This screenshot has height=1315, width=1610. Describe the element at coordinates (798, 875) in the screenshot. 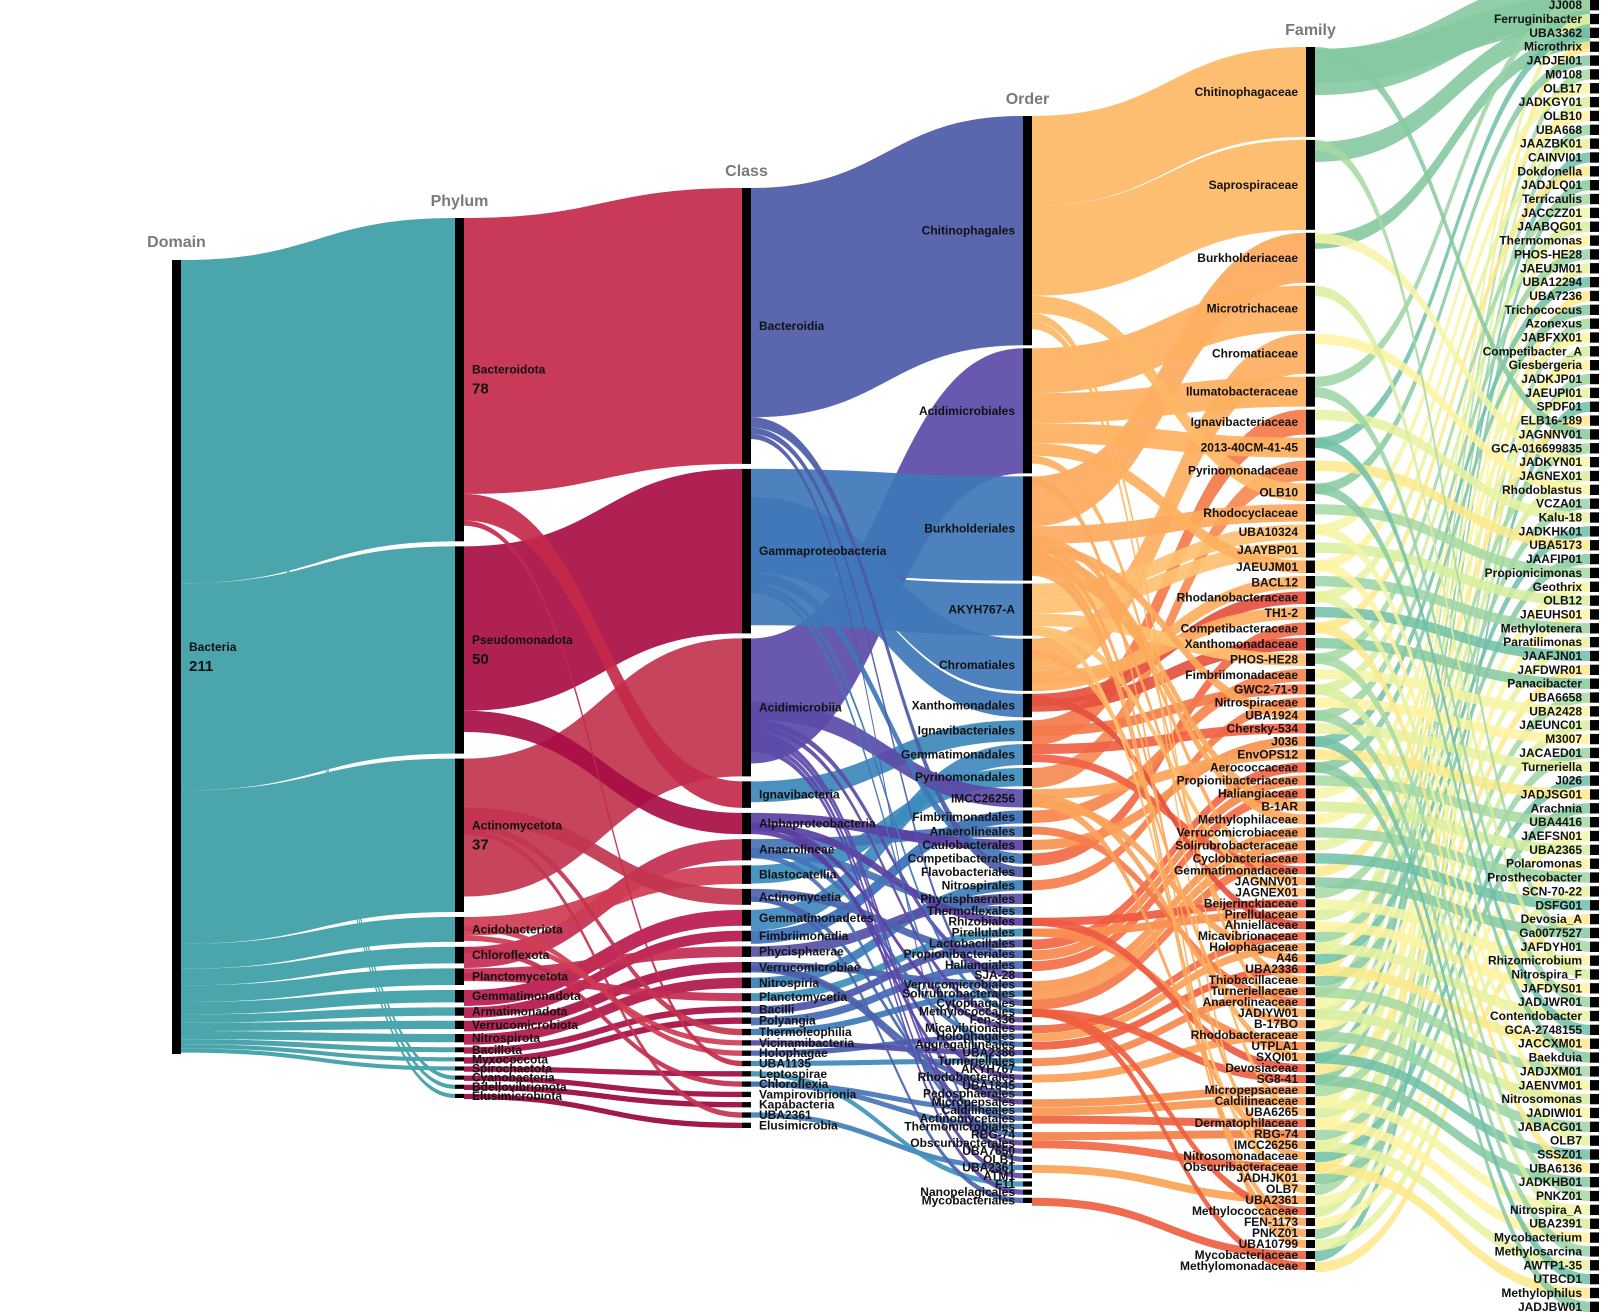

I see `node-label-class: Blastocatellia` at that location.